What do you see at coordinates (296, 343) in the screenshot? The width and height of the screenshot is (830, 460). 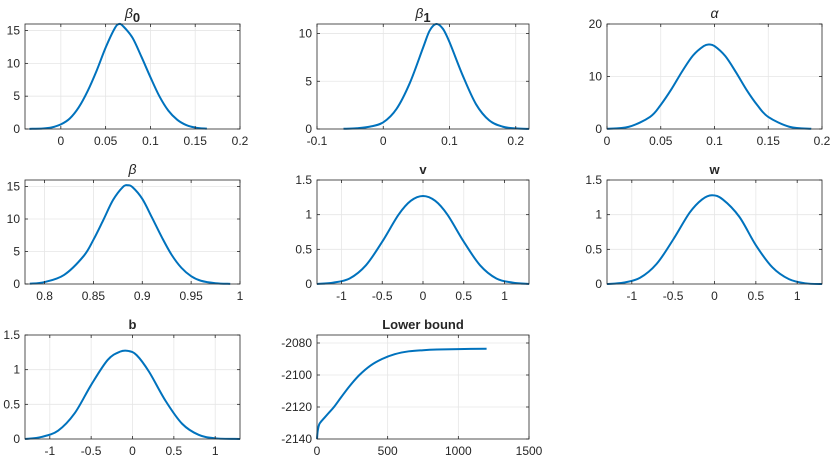 I see `y-tick-label: -2080` at bounding box center [296, 343].